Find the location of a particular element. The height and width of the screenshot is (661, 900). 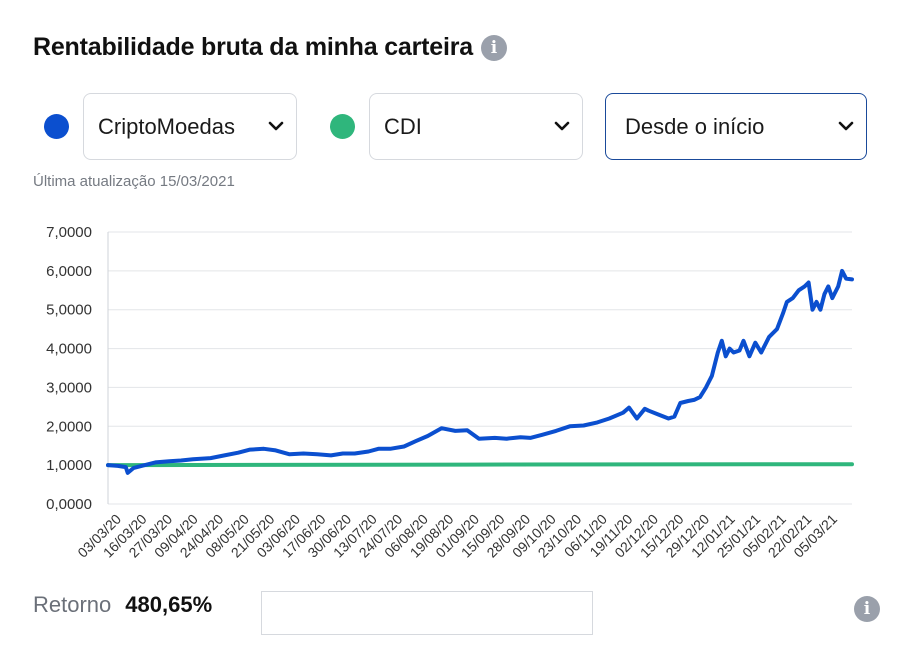

y-tick-label: 2,0000 is located at coordinates (69, 426).